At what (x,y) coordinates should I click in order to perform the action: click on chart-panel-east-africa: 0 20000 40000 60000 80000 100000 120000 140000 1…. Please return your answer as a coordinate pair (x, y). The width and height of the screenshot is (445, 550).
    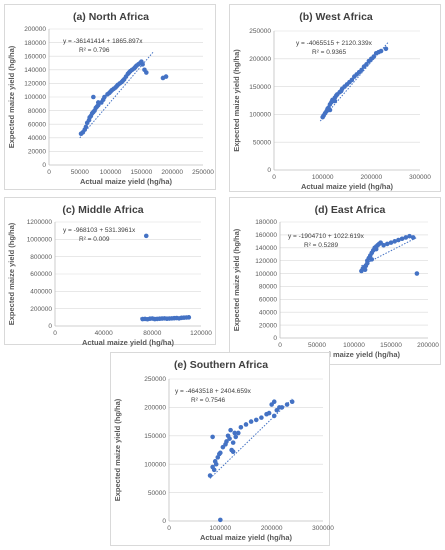
    Looking at the image, I should click on (335, 281).